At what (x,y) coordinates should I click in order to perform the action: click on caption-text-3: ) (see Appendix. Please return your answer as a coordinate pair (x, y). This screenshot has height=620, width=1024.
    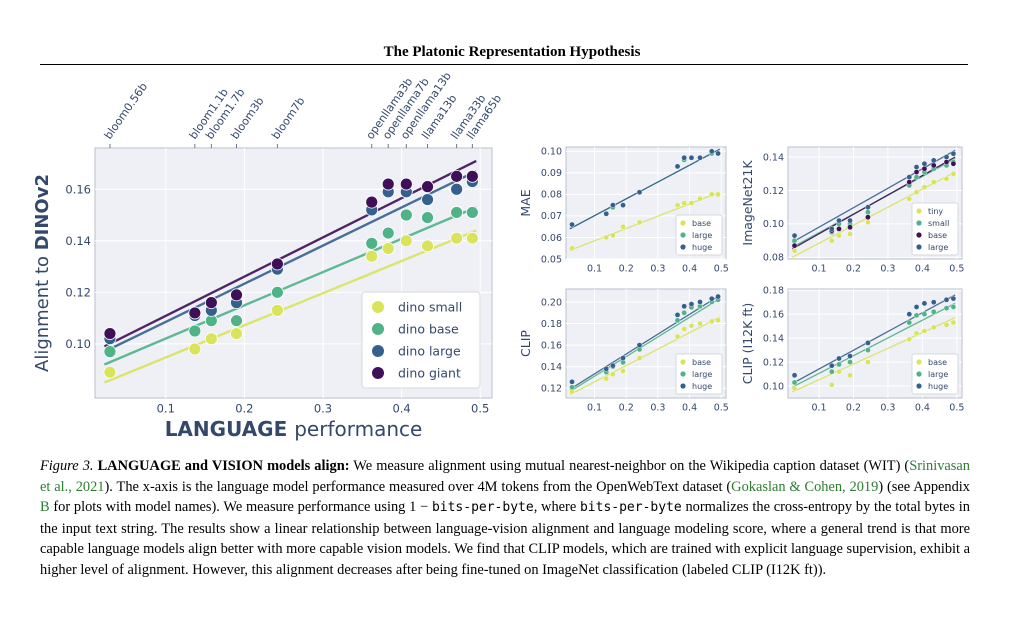
    Looking at the image, I should click on (924, 486).